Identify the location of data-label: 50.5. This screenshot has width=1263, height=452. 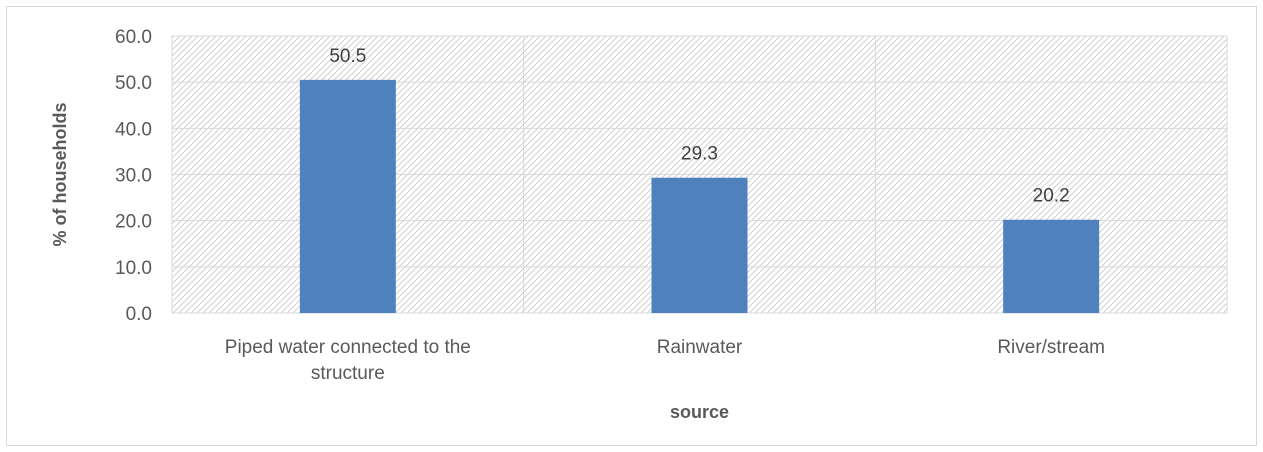
(347, 56).